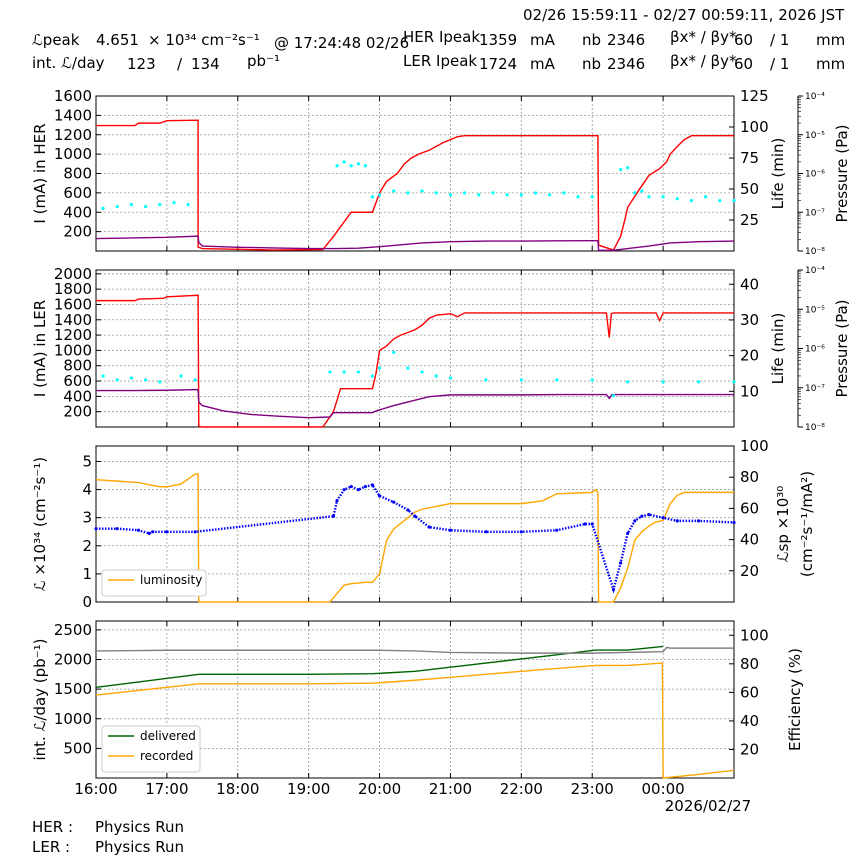  What do you see at coordinates (263, 61) in the screenshot?
I see `int-lum-unit: pb⁻¹` at bounding box center [263, 61].